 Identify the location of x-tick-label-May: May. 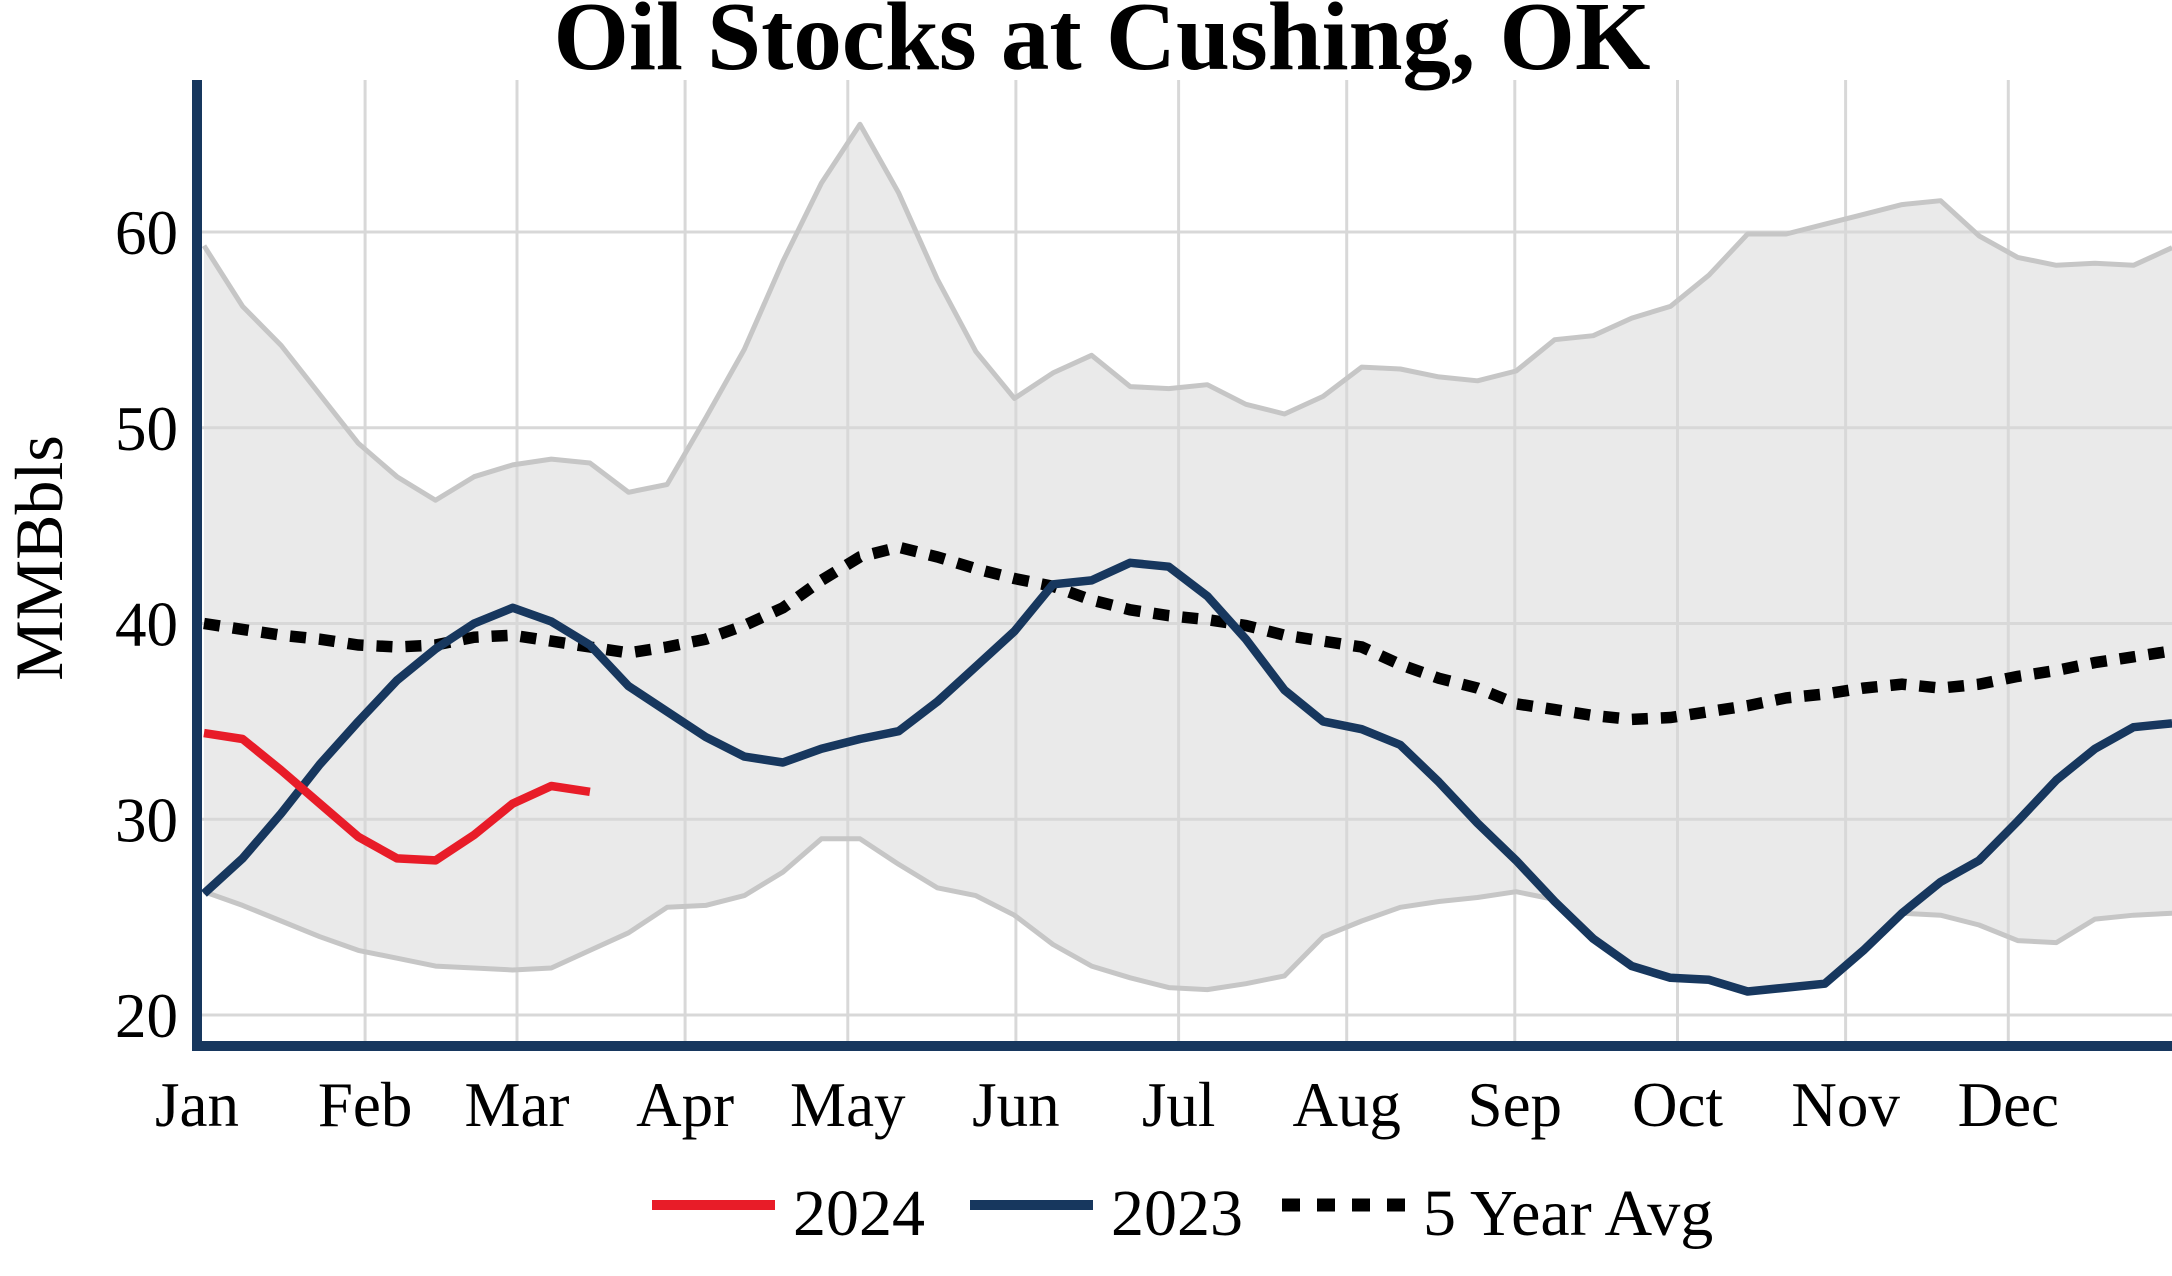
(848, 1105).